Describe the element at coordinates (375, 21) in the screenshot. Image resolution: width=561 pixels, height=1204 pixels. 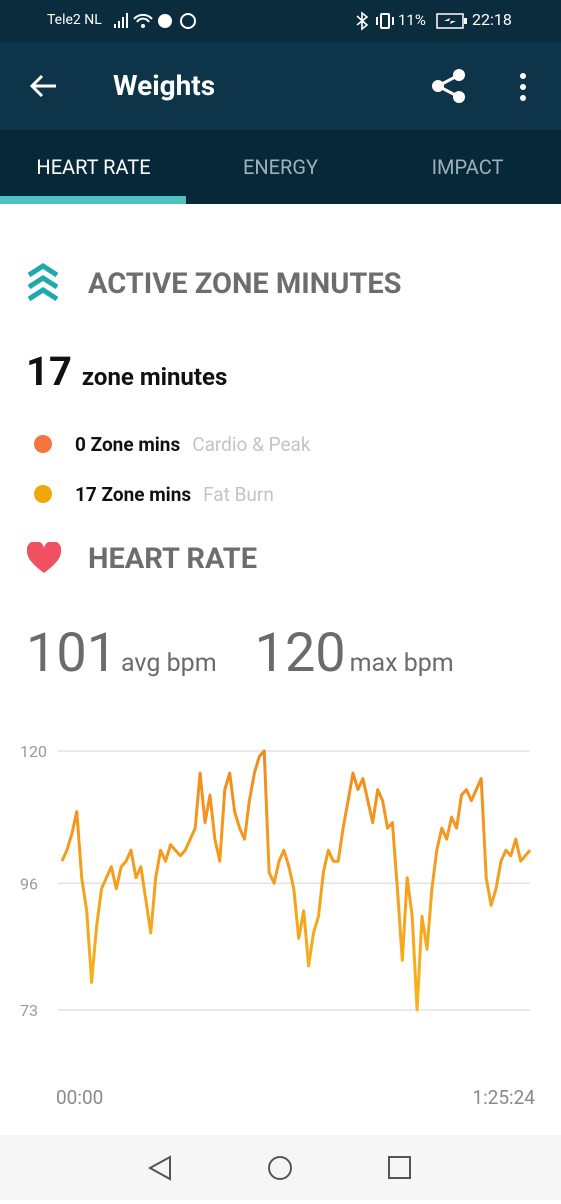
I see `bt-vibrate-icons` at that location.